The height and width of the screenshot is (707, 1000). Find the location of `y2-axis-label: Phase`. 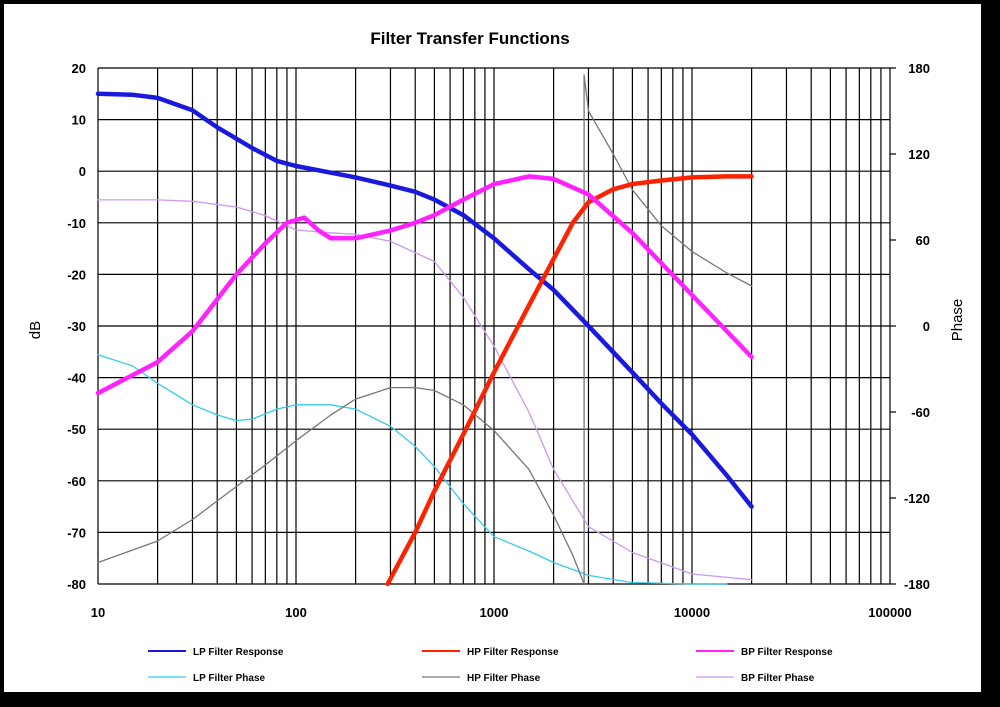

y2-axis-label: Phase is located at coordinates (957, 320).